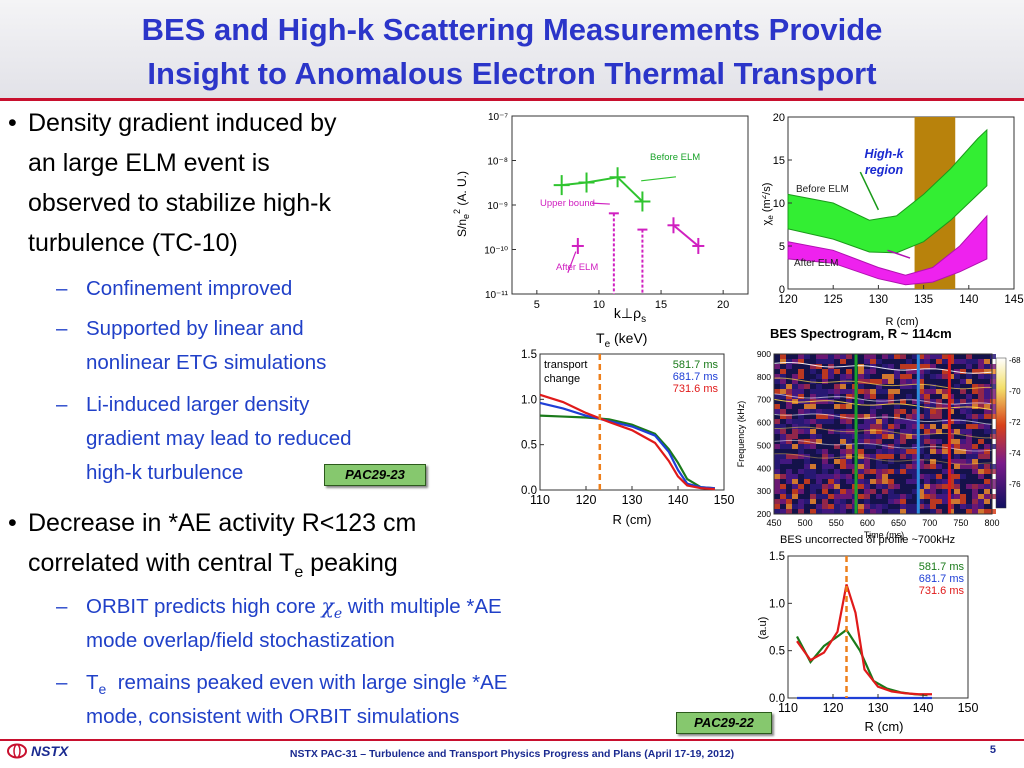 Image resolution: width=1024 pixels, height=768 pixels. Describe the element at coordinates (822, 189) in the screenshot. I see `legend-before-elm: Before ELM` at that location.